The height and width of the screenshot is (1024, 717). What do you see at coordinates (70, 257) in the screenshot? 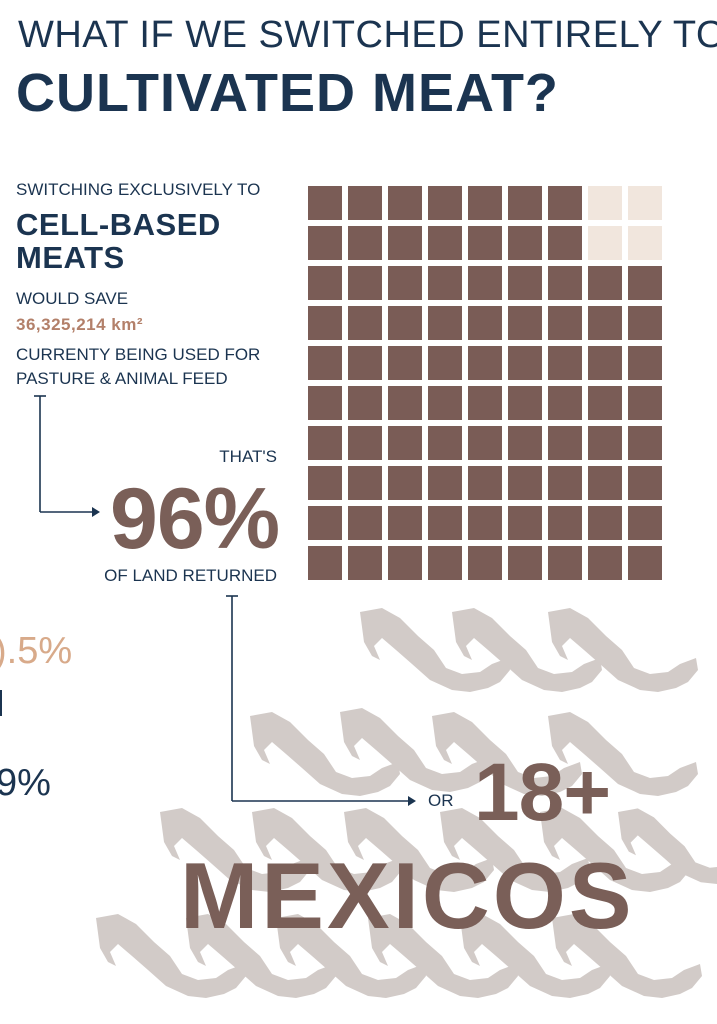
I see `highlight-line-2: MEATS` at bounding box center [70, 257].